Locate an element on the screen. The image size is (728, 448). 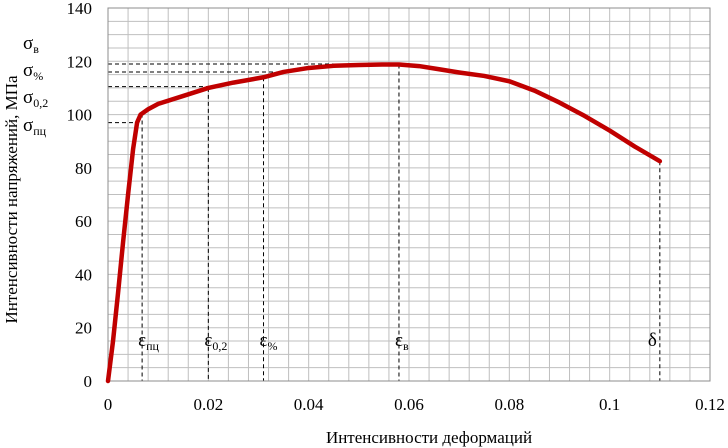
stress-annotation-label: σпц is located at coordinates (35, 126).